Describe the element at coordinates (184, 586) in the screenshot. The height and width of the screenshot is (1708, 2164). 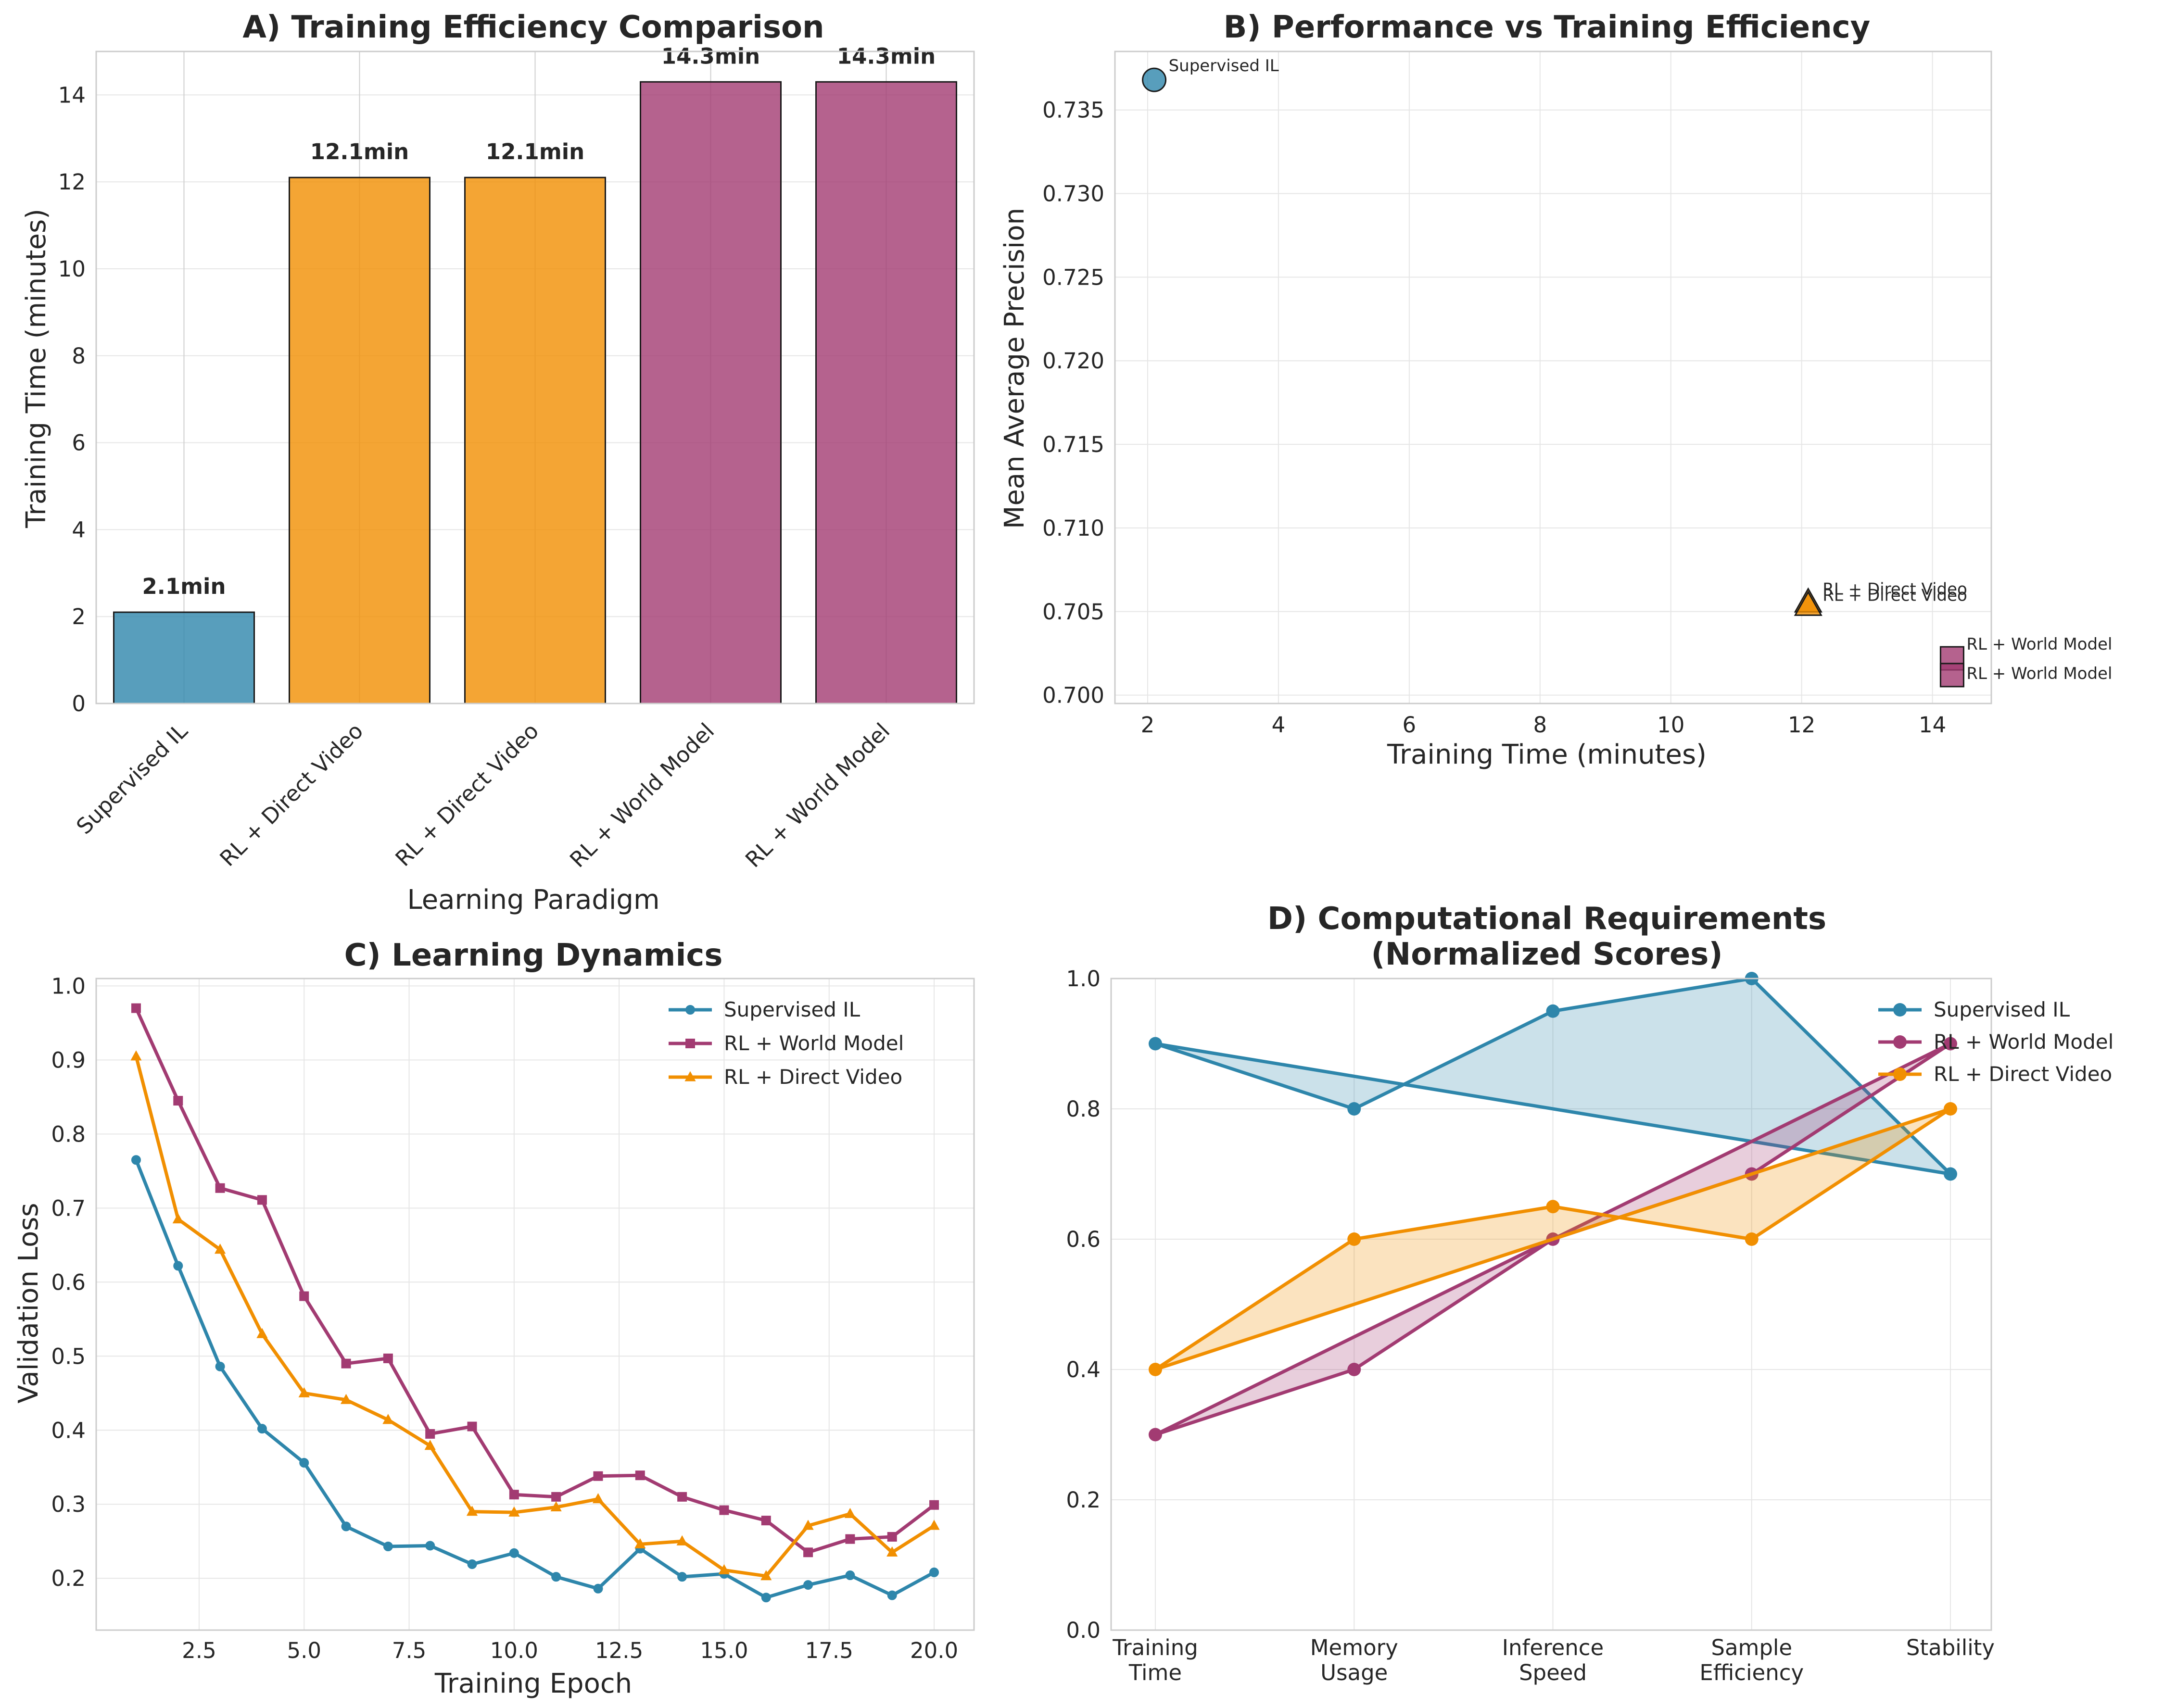
I see `panel-a-bar-value-label: 2.1min` at that location.